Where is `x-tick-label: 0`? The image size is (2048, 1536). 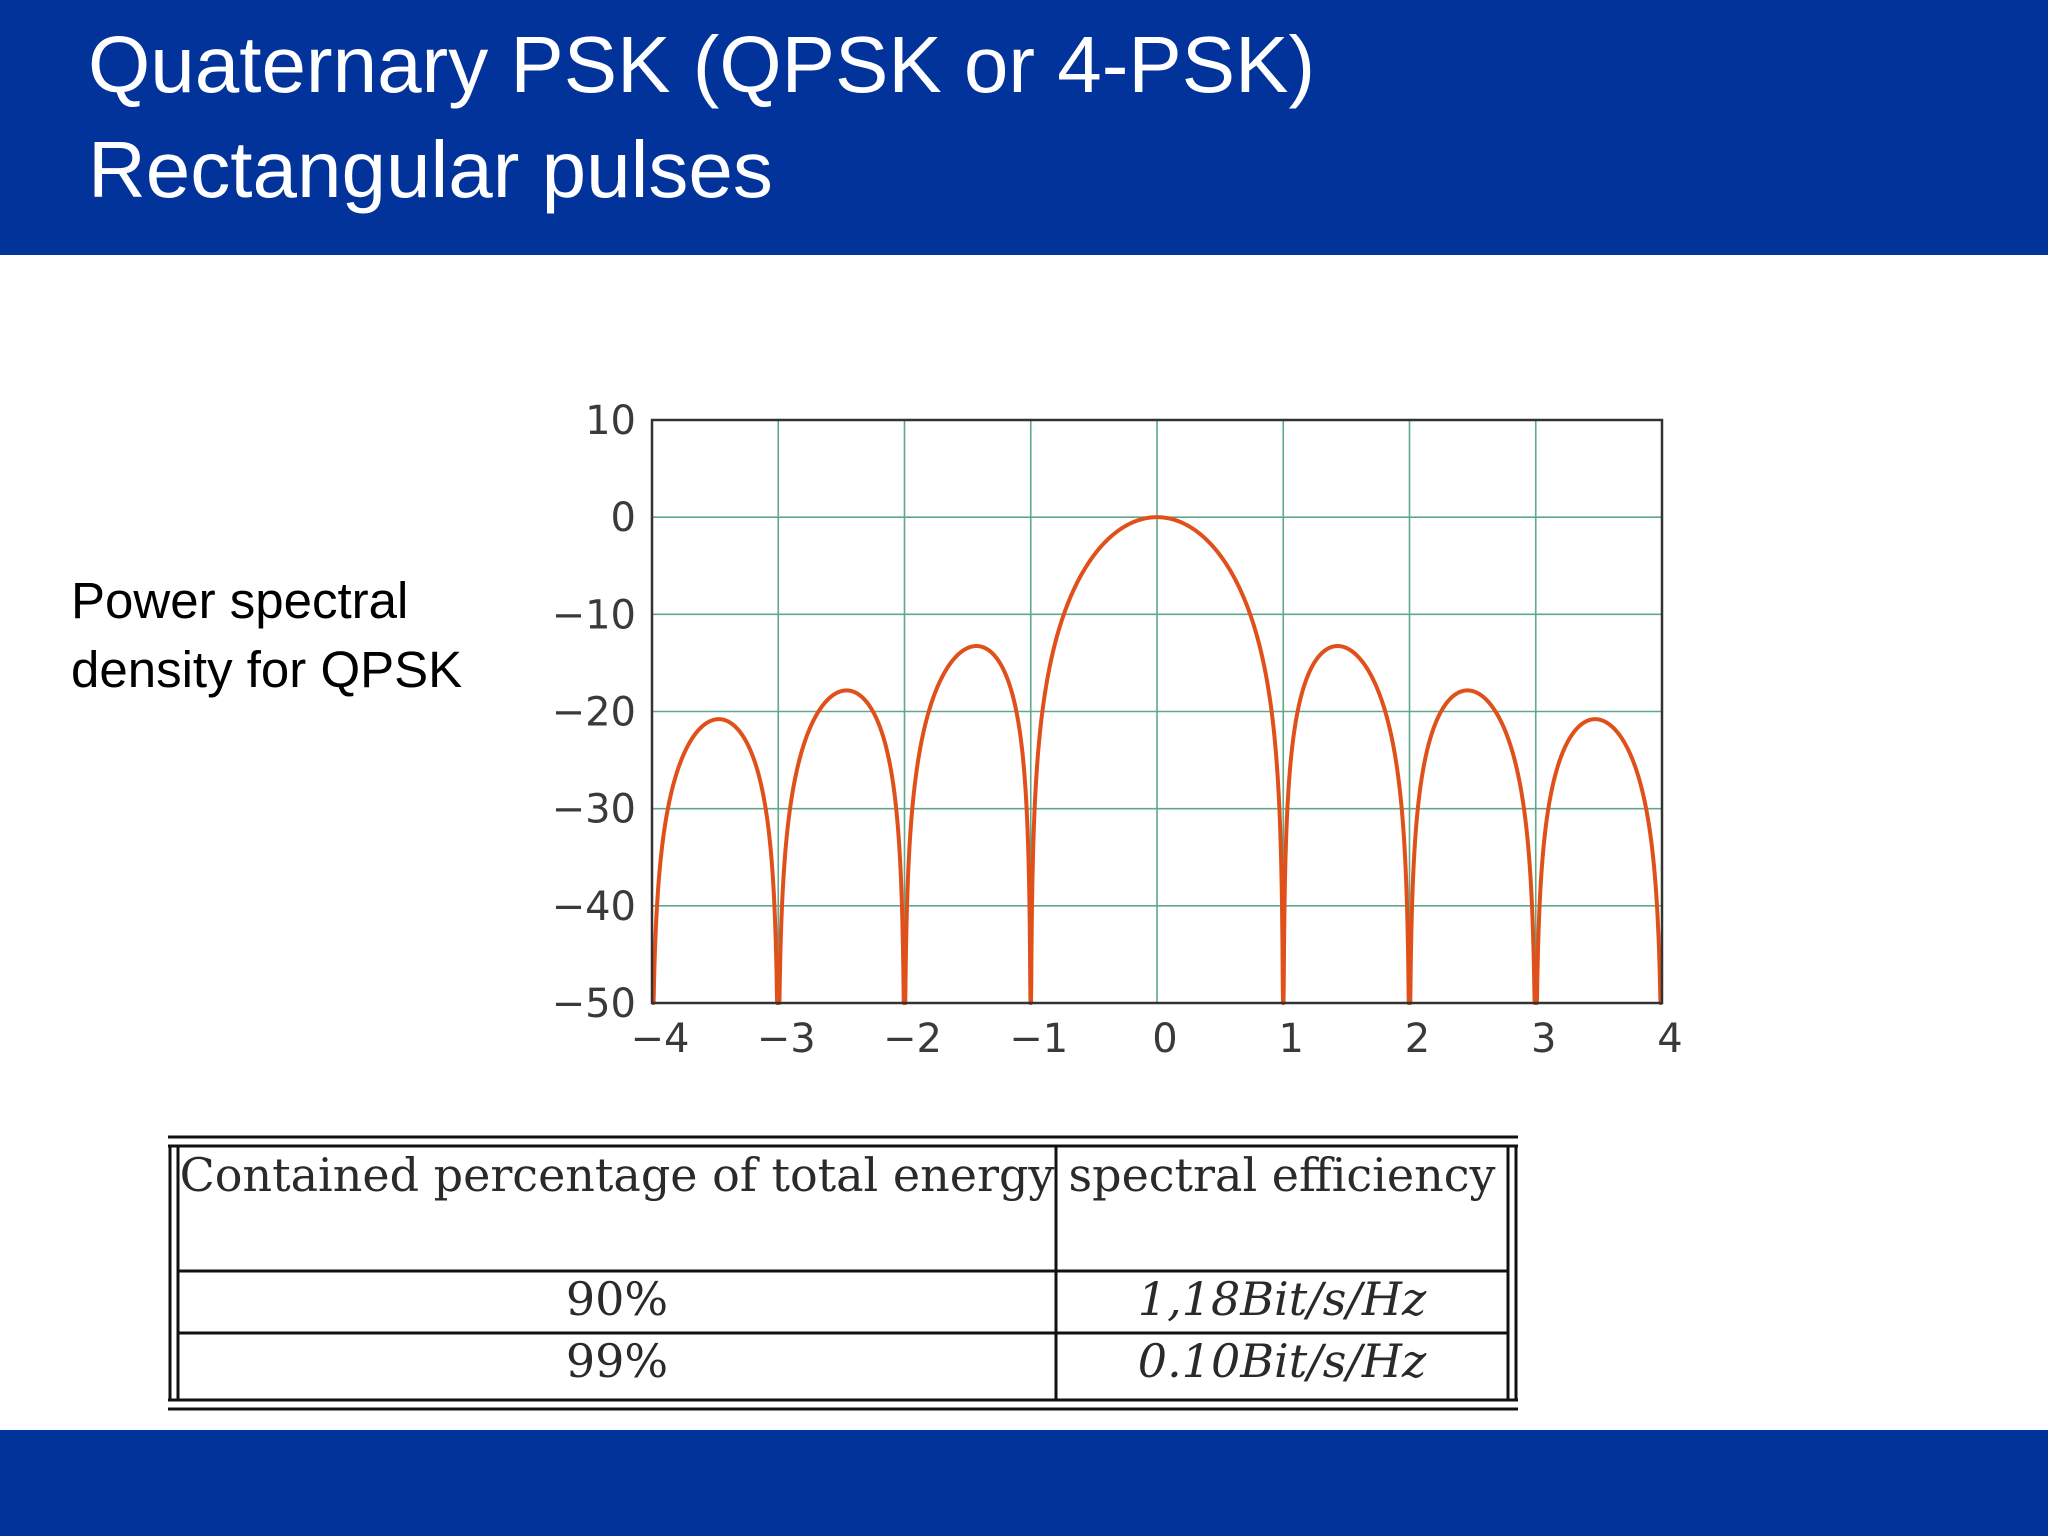
x-tick-label: 0 is located at coordinates (1164, 1039).